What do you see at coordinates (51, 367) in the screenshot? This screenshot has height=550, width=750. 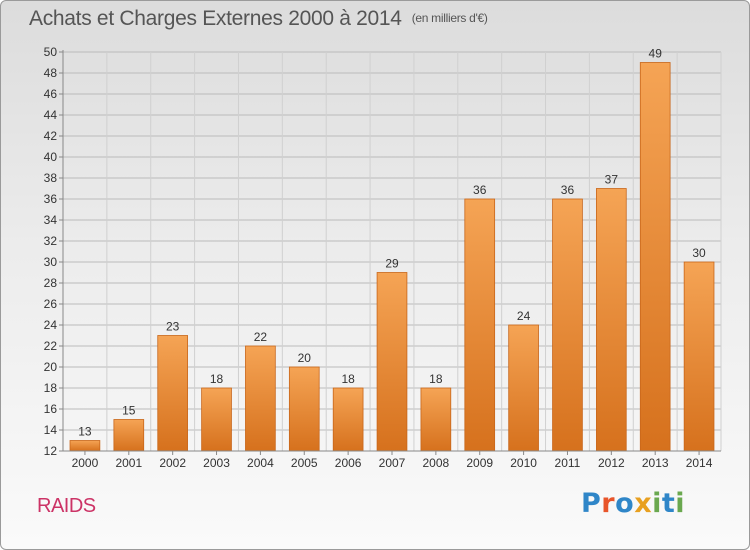 I see `y-tick-label: 20` at bounding box center [51, 367].